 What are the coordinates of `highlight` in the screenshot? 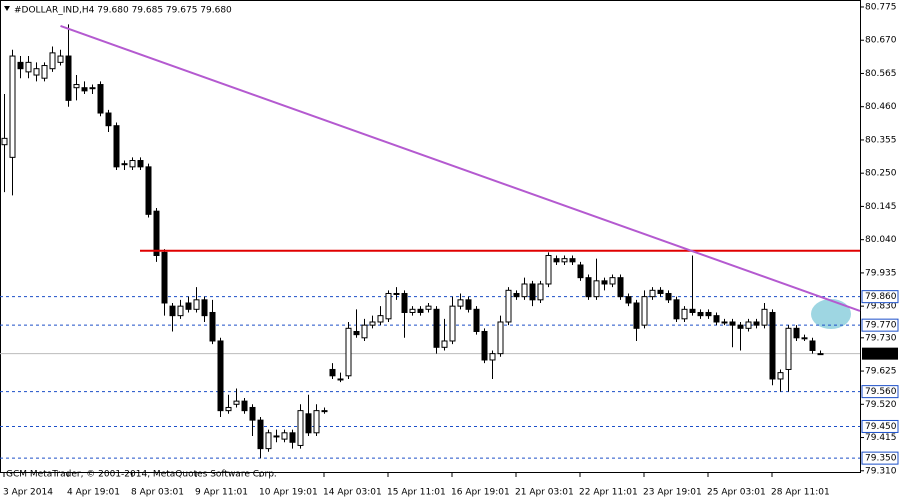 It's located at (831, 314).